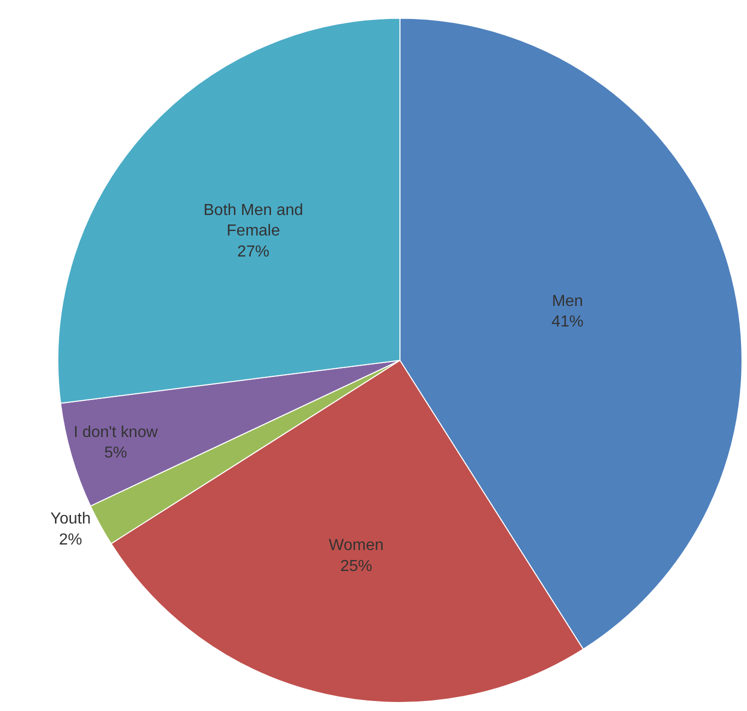 This screenshot has width=747, height=711. I want to click on data-label: 27%, so click(253, 251).